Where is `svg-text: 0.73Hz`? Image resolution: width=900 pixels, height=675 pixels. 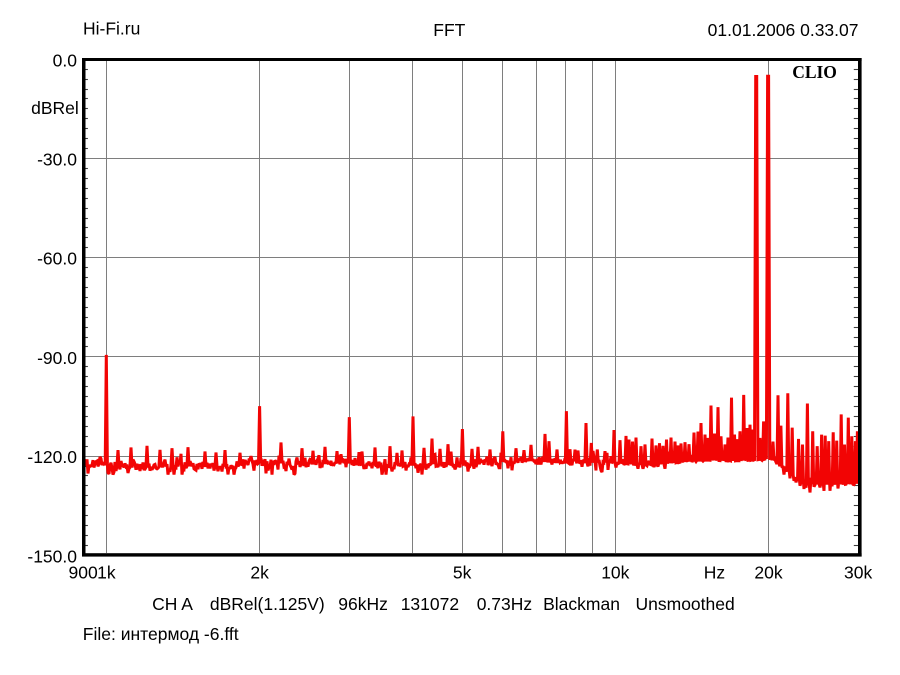
svg-text: 0.73Hz is located at coordinates (504, 604).